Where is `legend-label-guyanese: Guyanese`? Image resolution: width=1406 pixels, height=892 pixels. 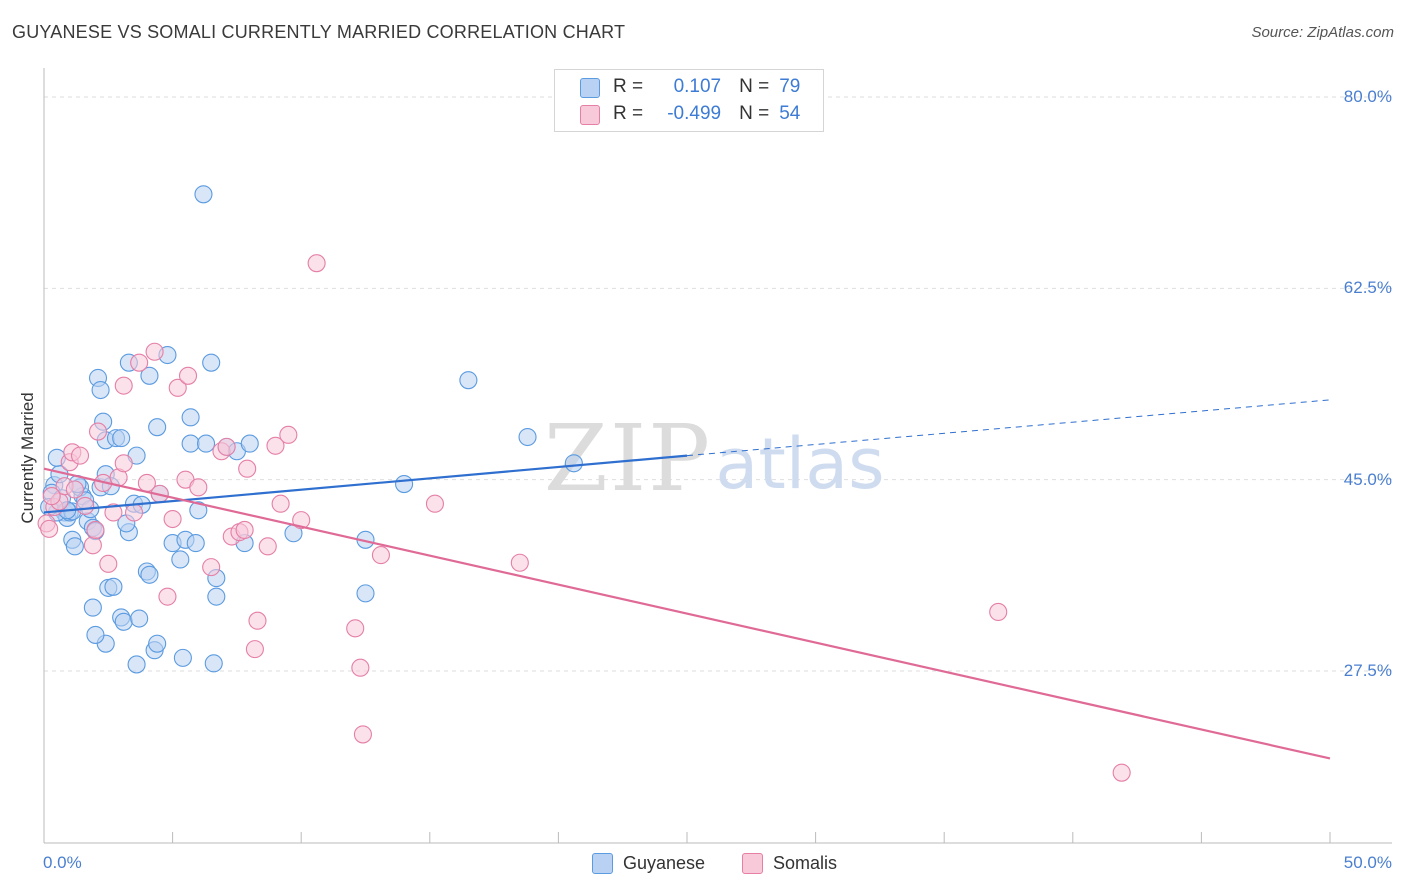
legend-label-guyanese: Guyanese is located at coordinates (664, 863).